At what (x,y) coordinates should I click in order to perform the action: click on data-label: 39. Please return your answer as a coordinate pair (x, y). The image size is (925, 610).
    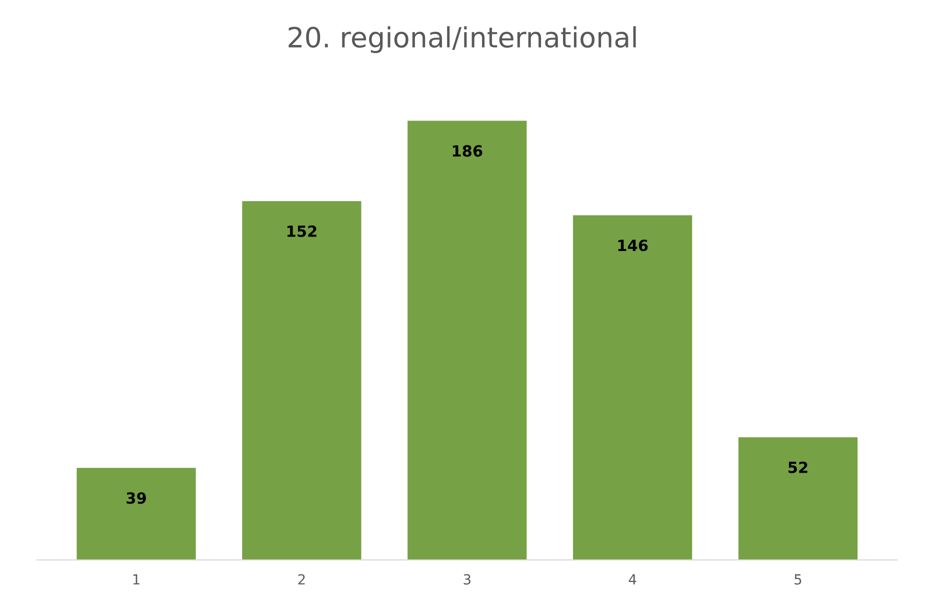
    Looking at the image, I should click on (136, 498).